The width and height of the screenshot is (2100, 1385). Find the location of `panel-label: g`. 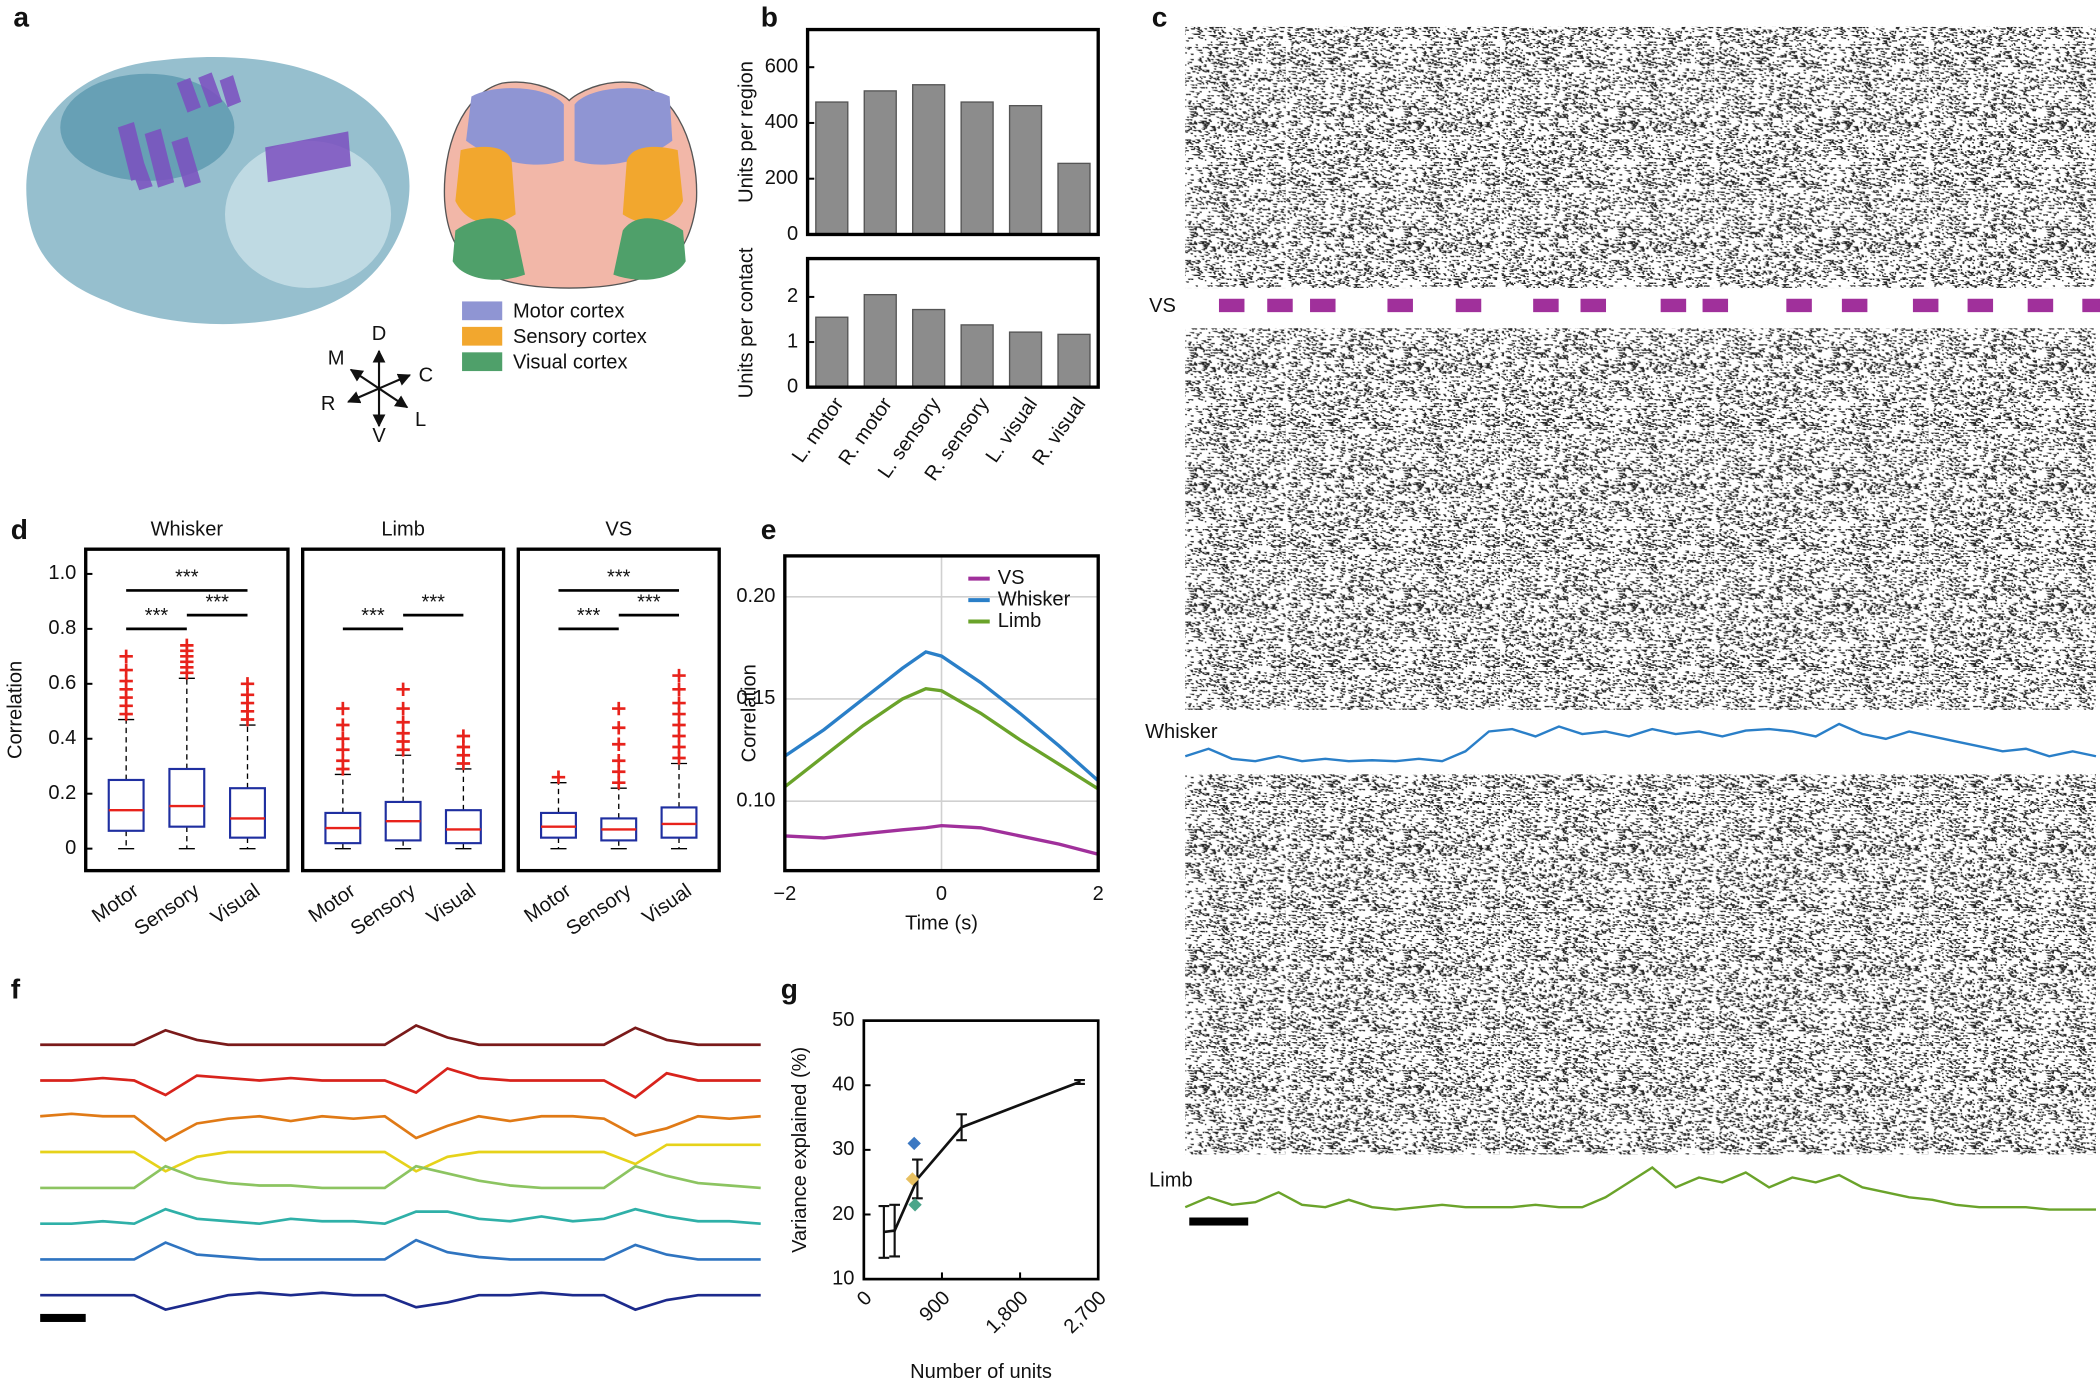

panel-label: g is located at coordinates (789, 989).